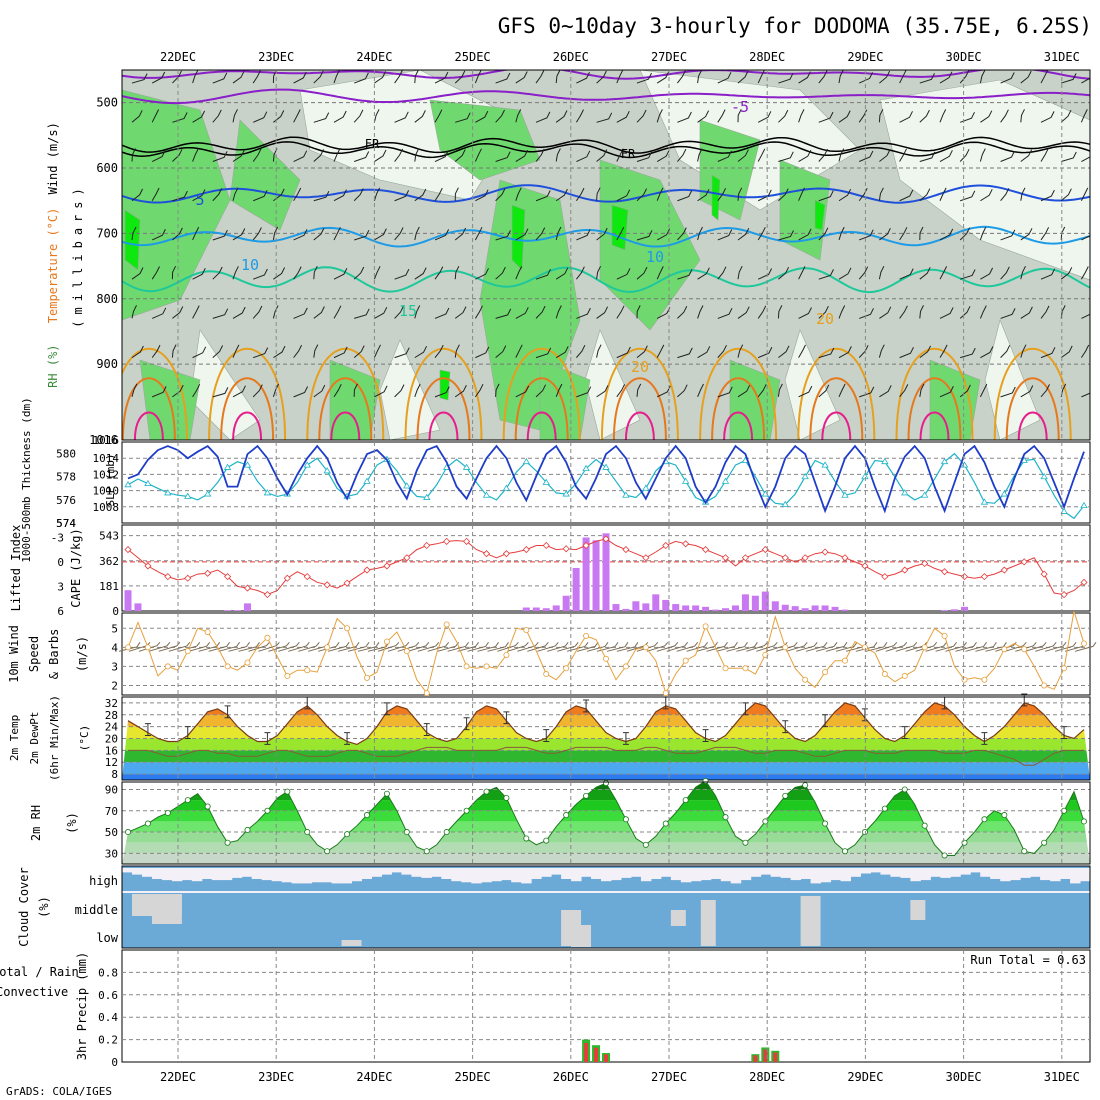 The width and height of the screenshot is (1100, 1100). Describe the element at coordinates (355, 399) in the screenshot. I see `rh-shade-region` at that location.